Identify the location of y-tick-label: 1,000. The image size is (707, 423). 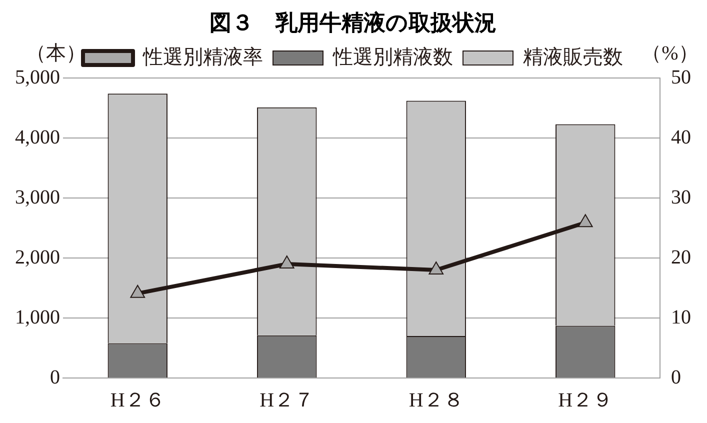
(37, 317).